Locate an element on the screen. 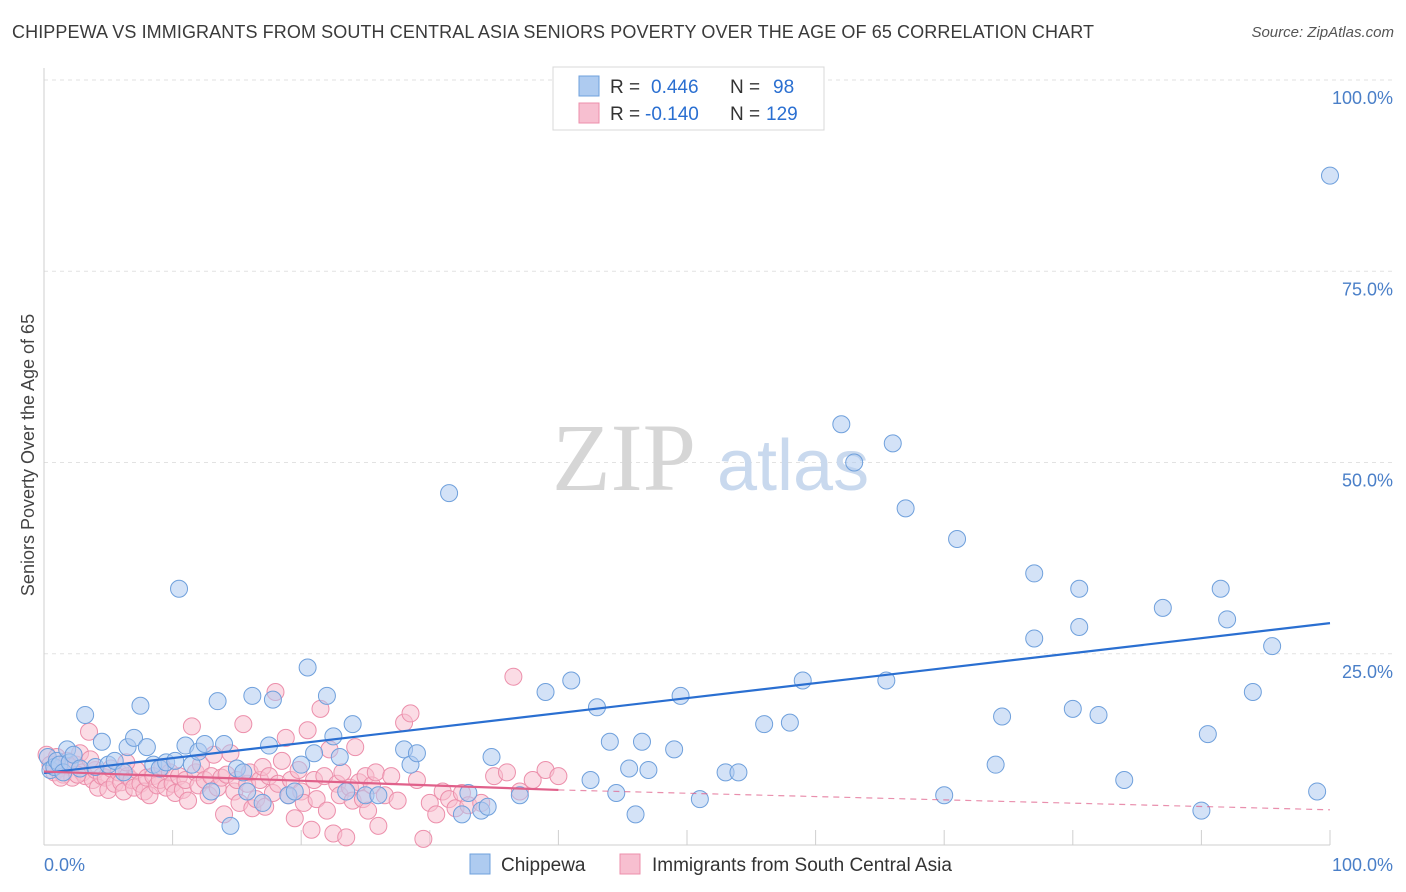 The height and width of the screenshot is (892, 1406). bottom-legend-label-immigrants: Immigrants from South Central Asia is located at coordinates (802, 865).